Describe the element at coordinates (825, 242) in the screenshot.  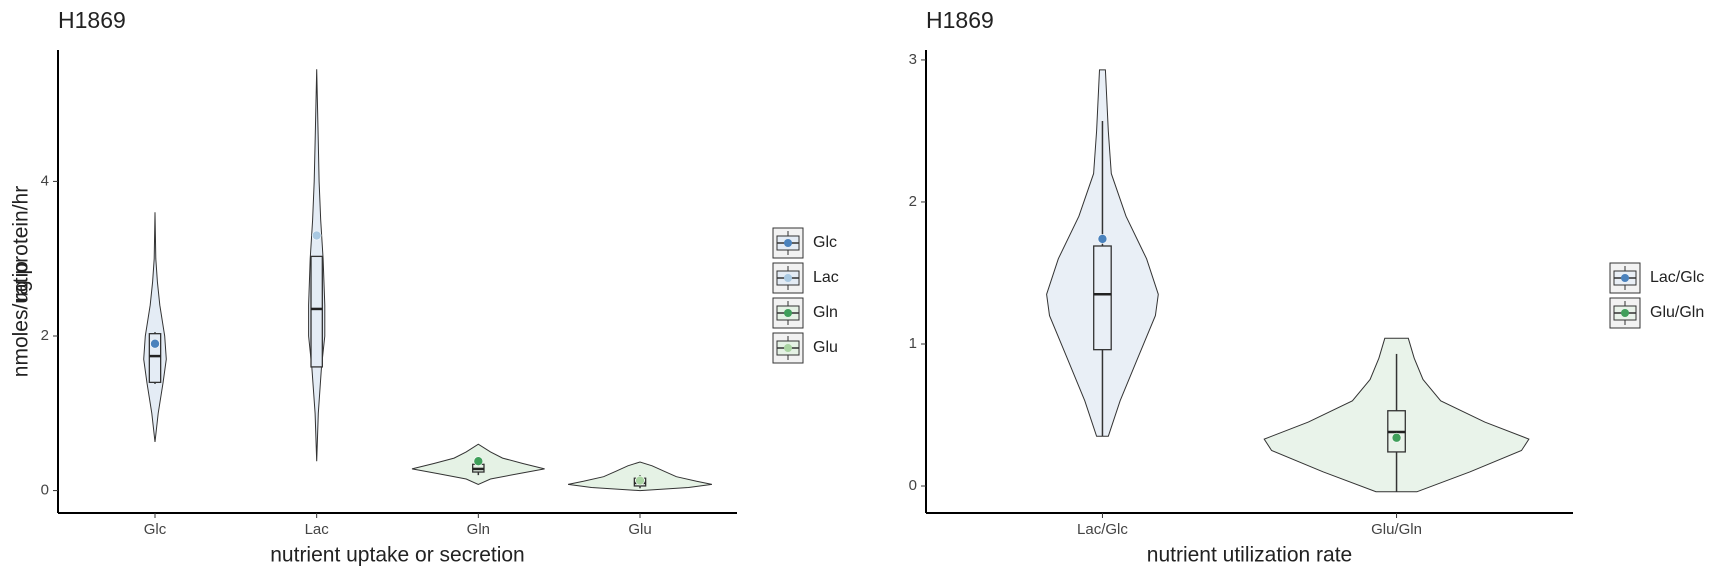
I see `legend-label: Glc` at that location.